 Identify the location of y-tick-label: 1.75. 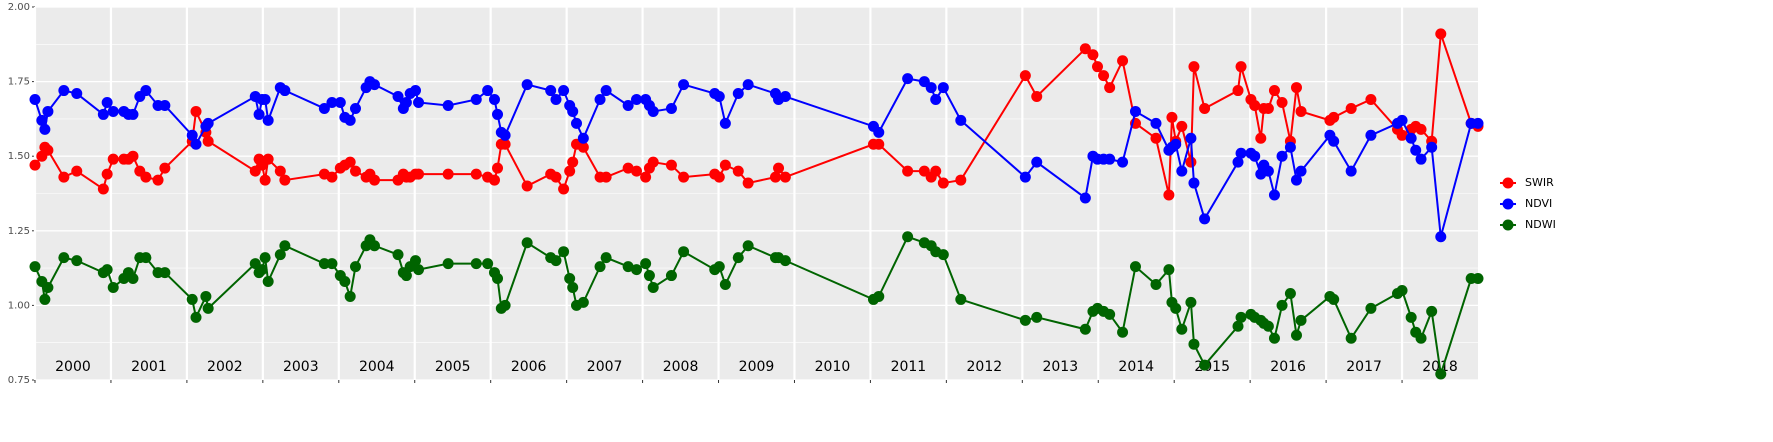
(19, 82).